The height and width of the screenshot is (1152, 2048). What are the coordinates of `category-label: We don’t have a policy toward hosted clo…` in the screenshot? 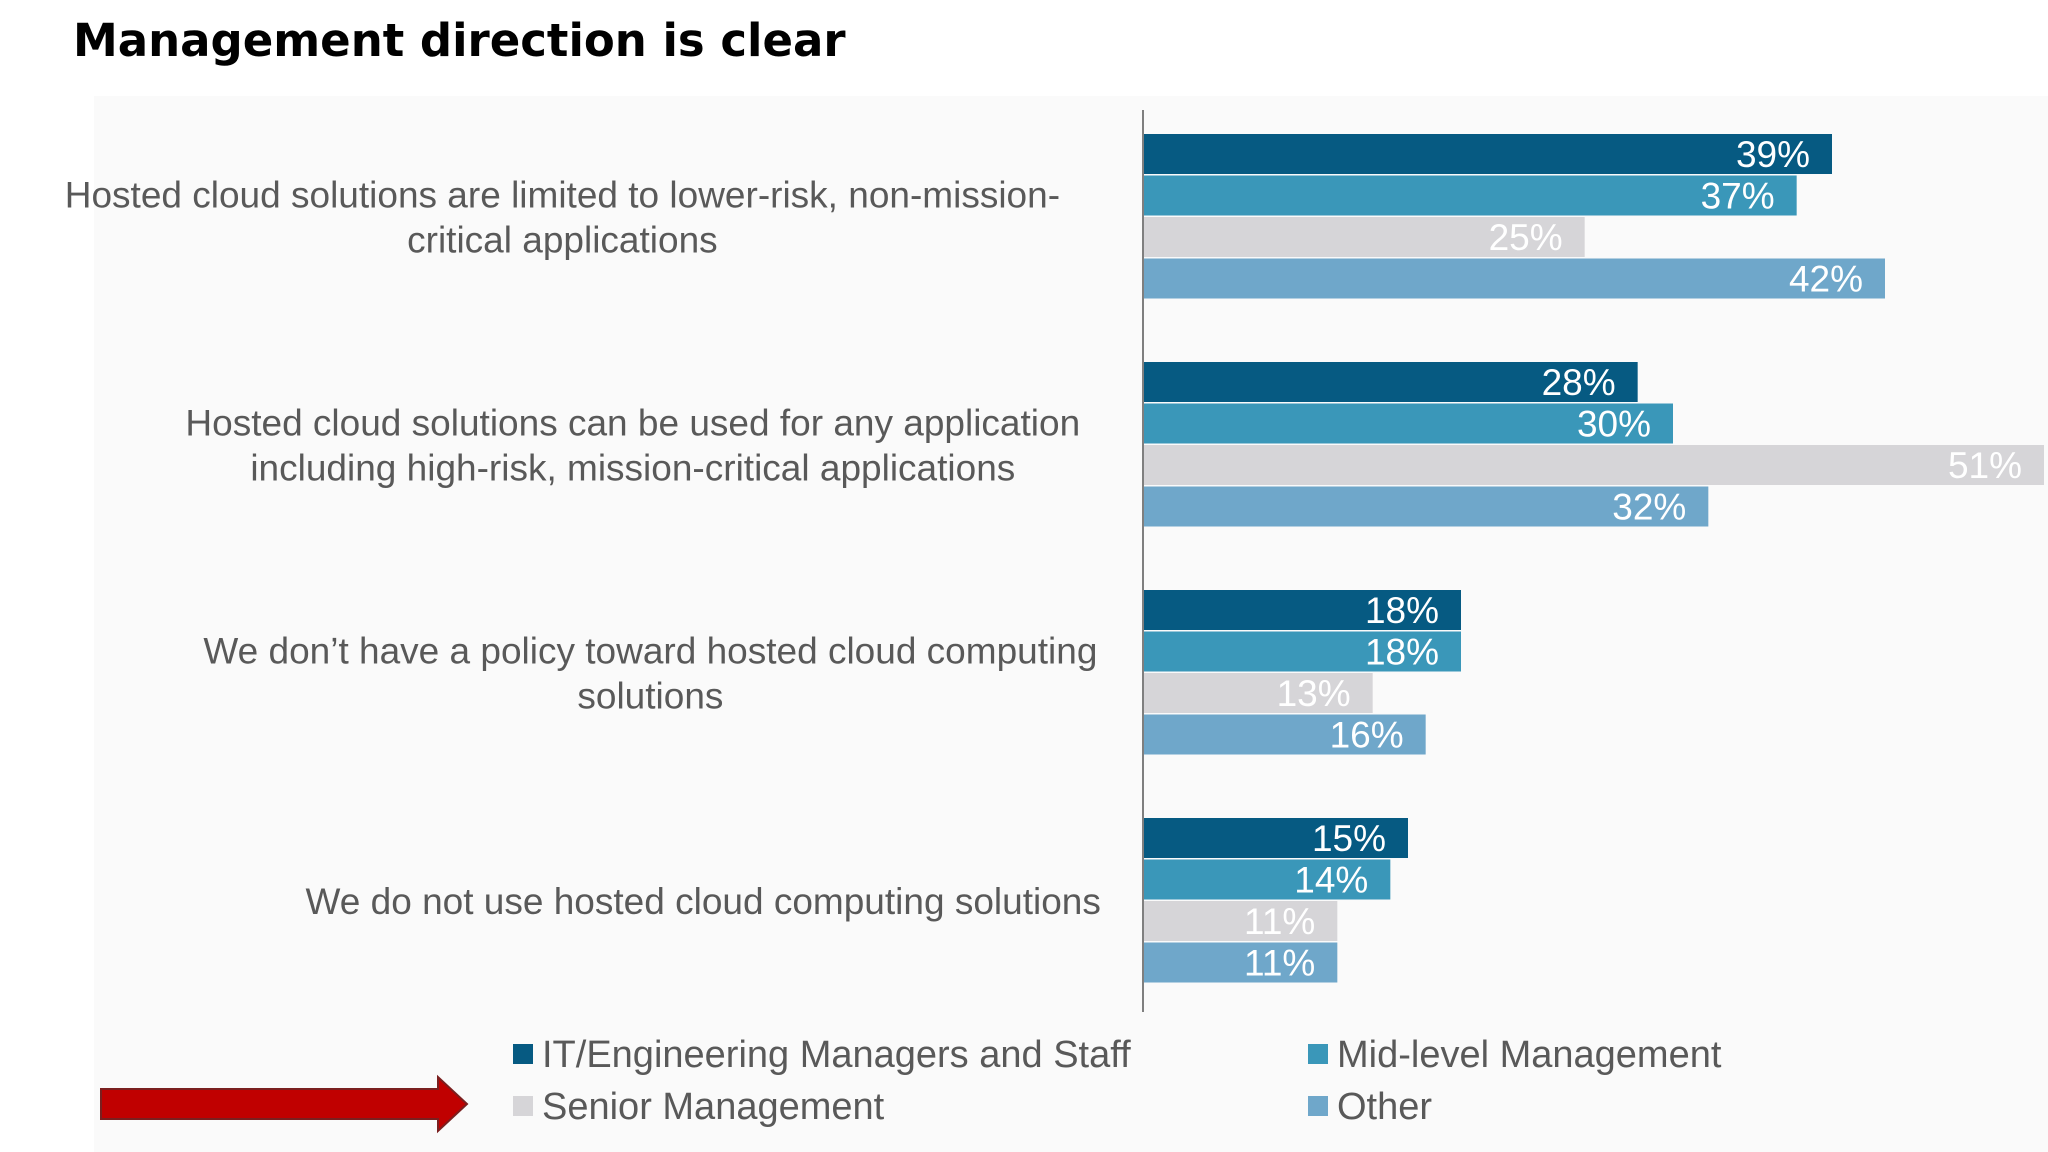 It's located at (650, 674).